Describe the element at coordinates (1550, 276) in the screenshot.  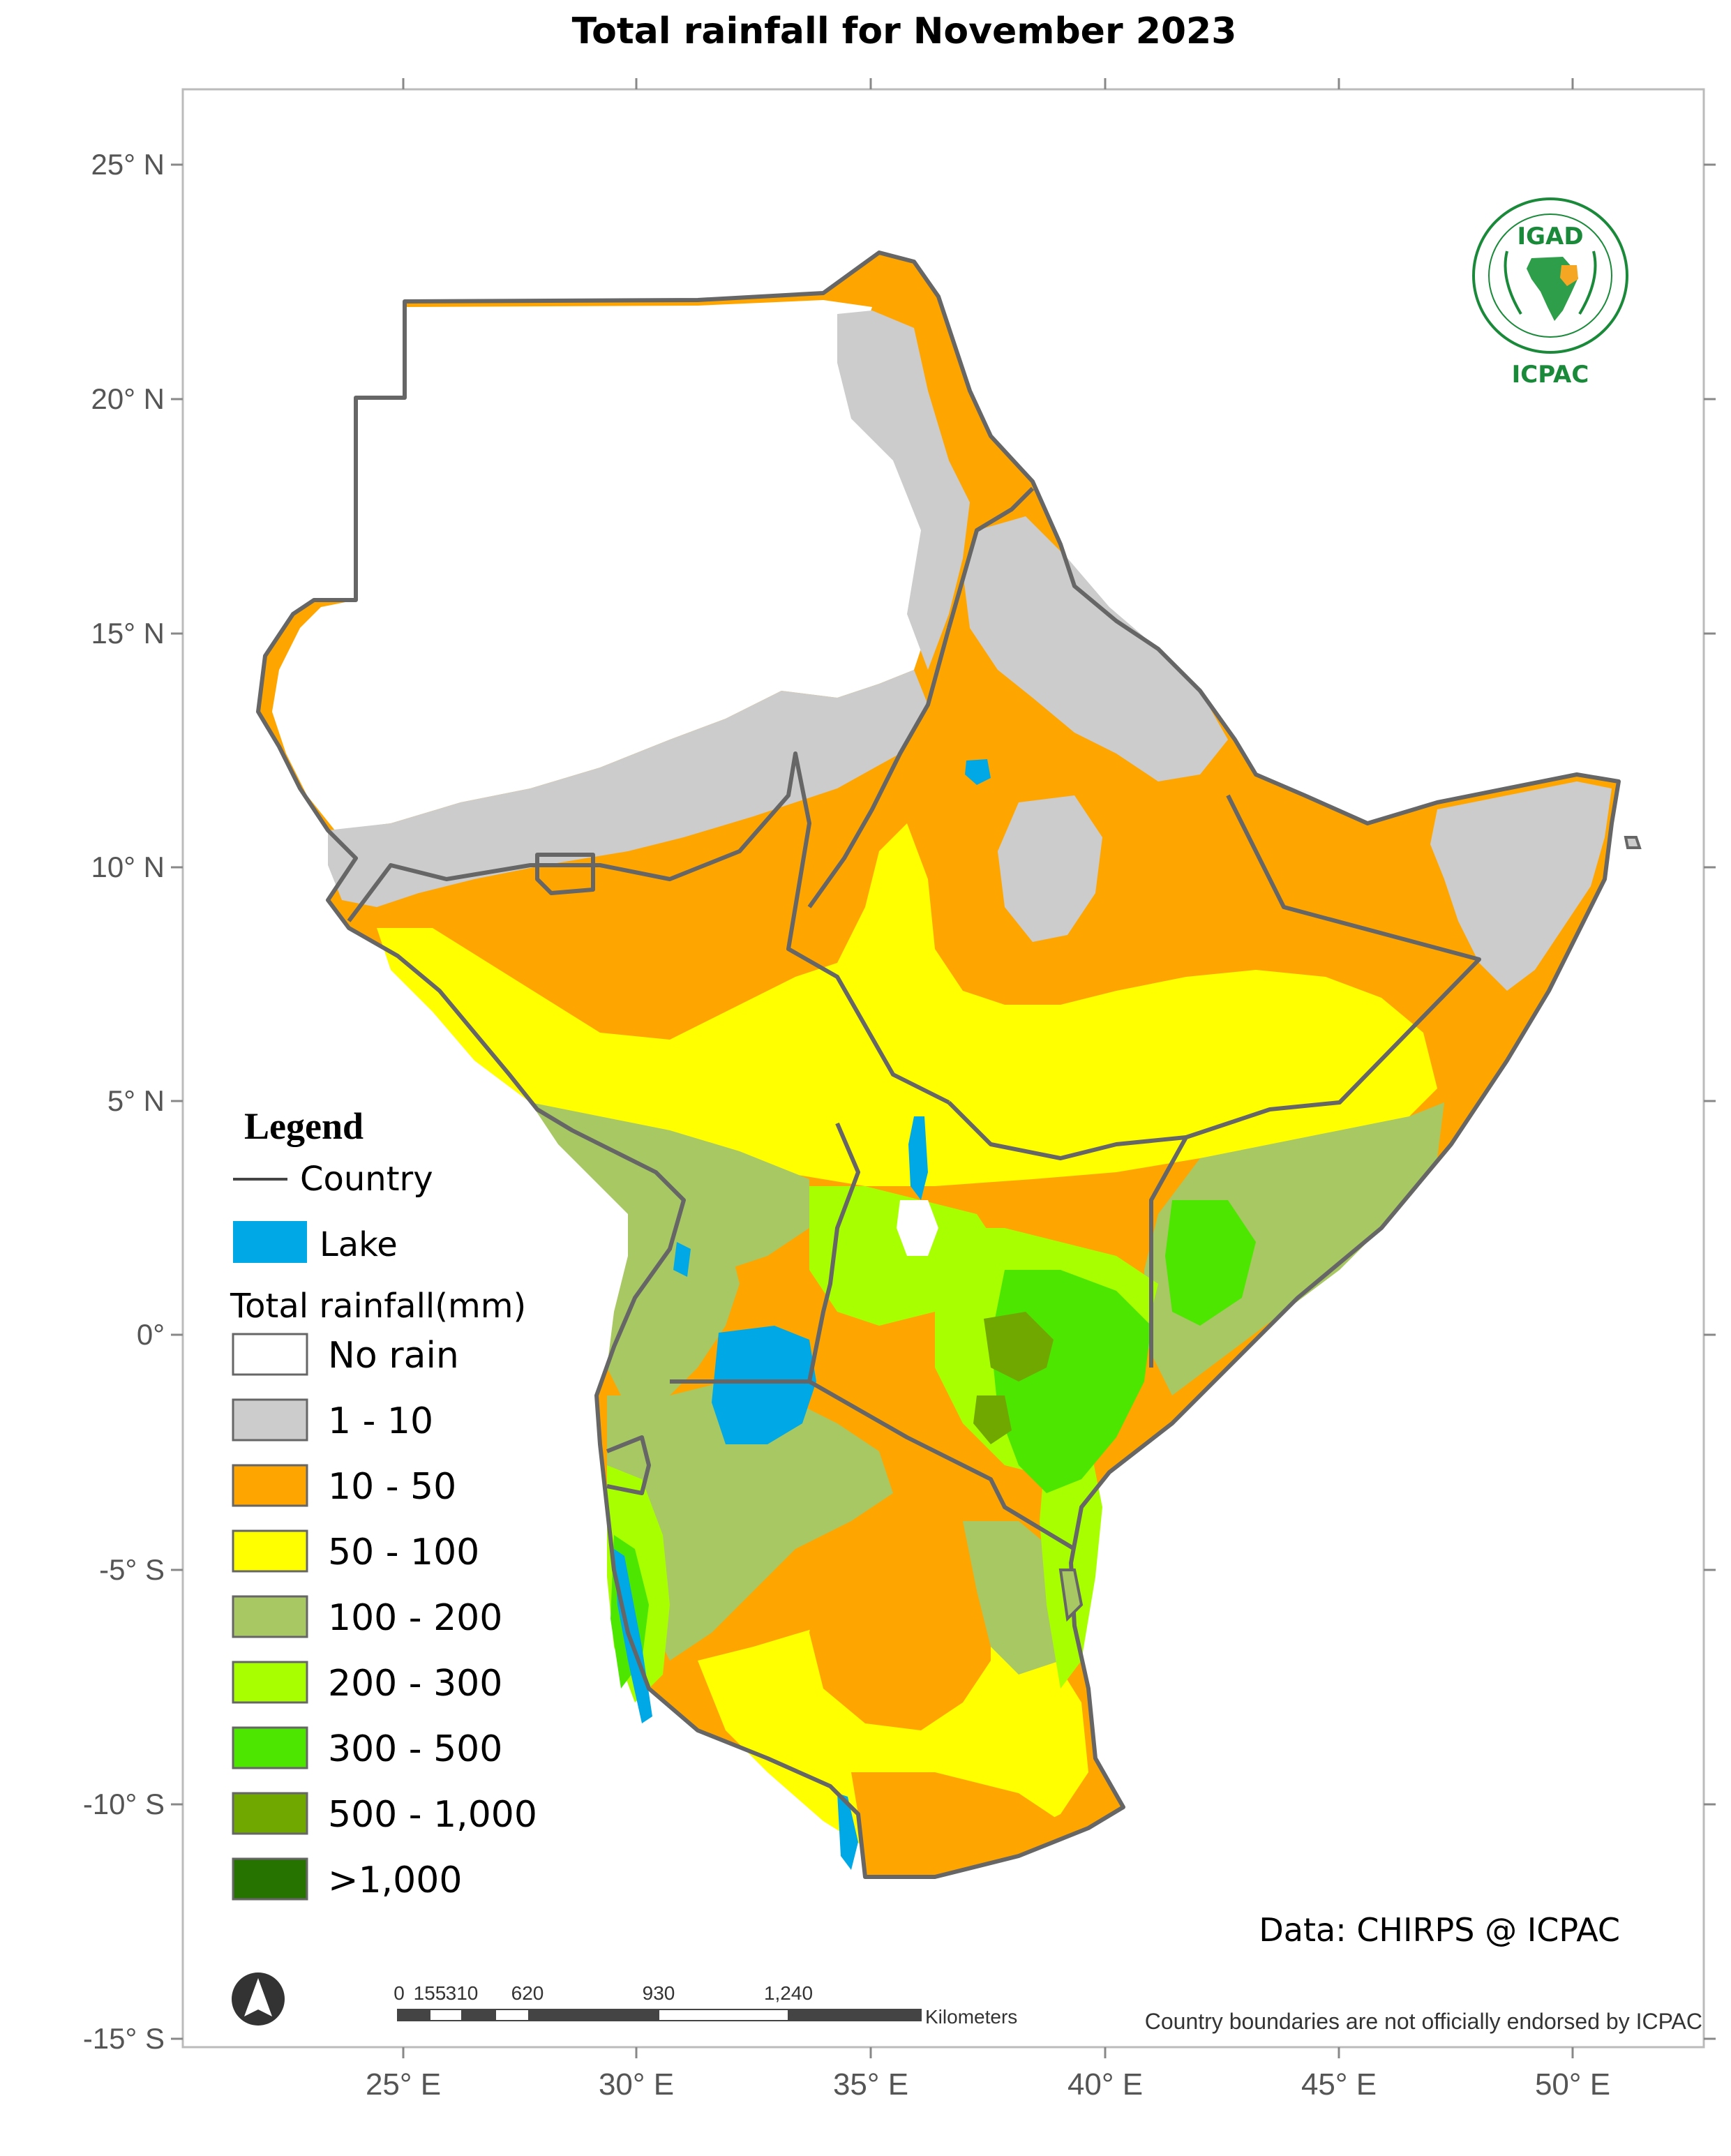
I see `logo-inner-ring` at that location.